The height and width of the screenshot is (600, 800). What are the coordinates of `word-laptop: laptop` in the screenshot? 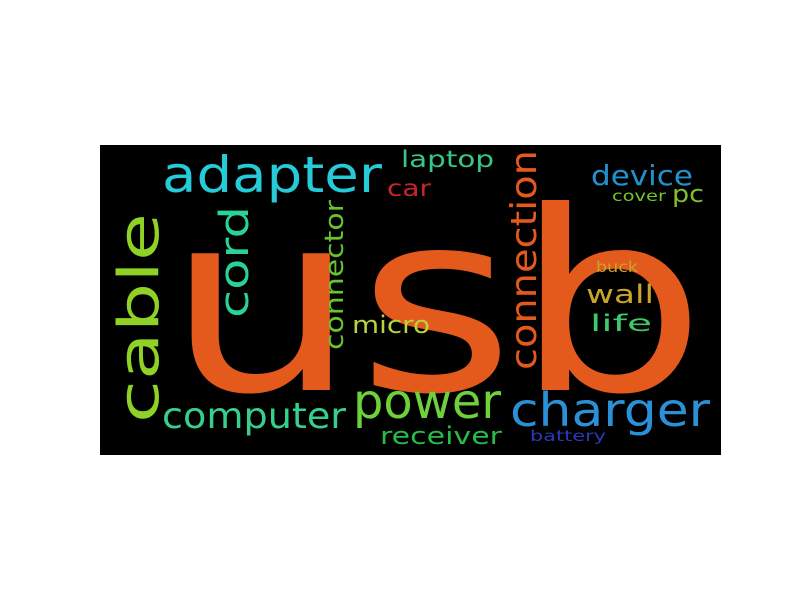 It's located at (447, 160).